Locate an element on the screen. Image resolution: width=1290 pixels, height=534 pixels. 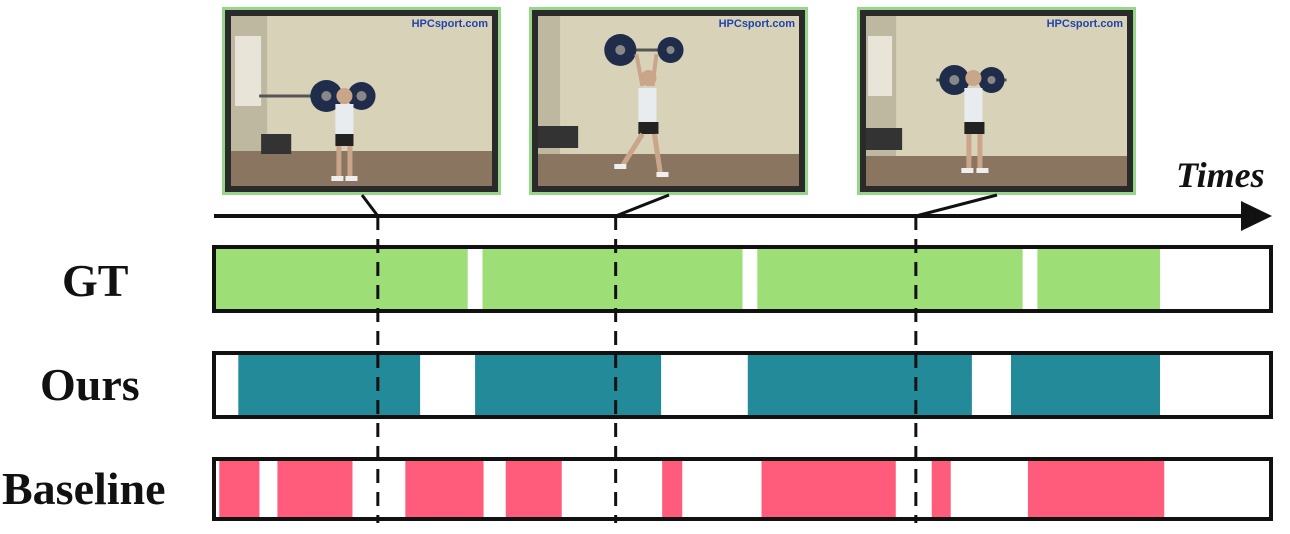
frame-2-scene is located at coordinates (668, 101).